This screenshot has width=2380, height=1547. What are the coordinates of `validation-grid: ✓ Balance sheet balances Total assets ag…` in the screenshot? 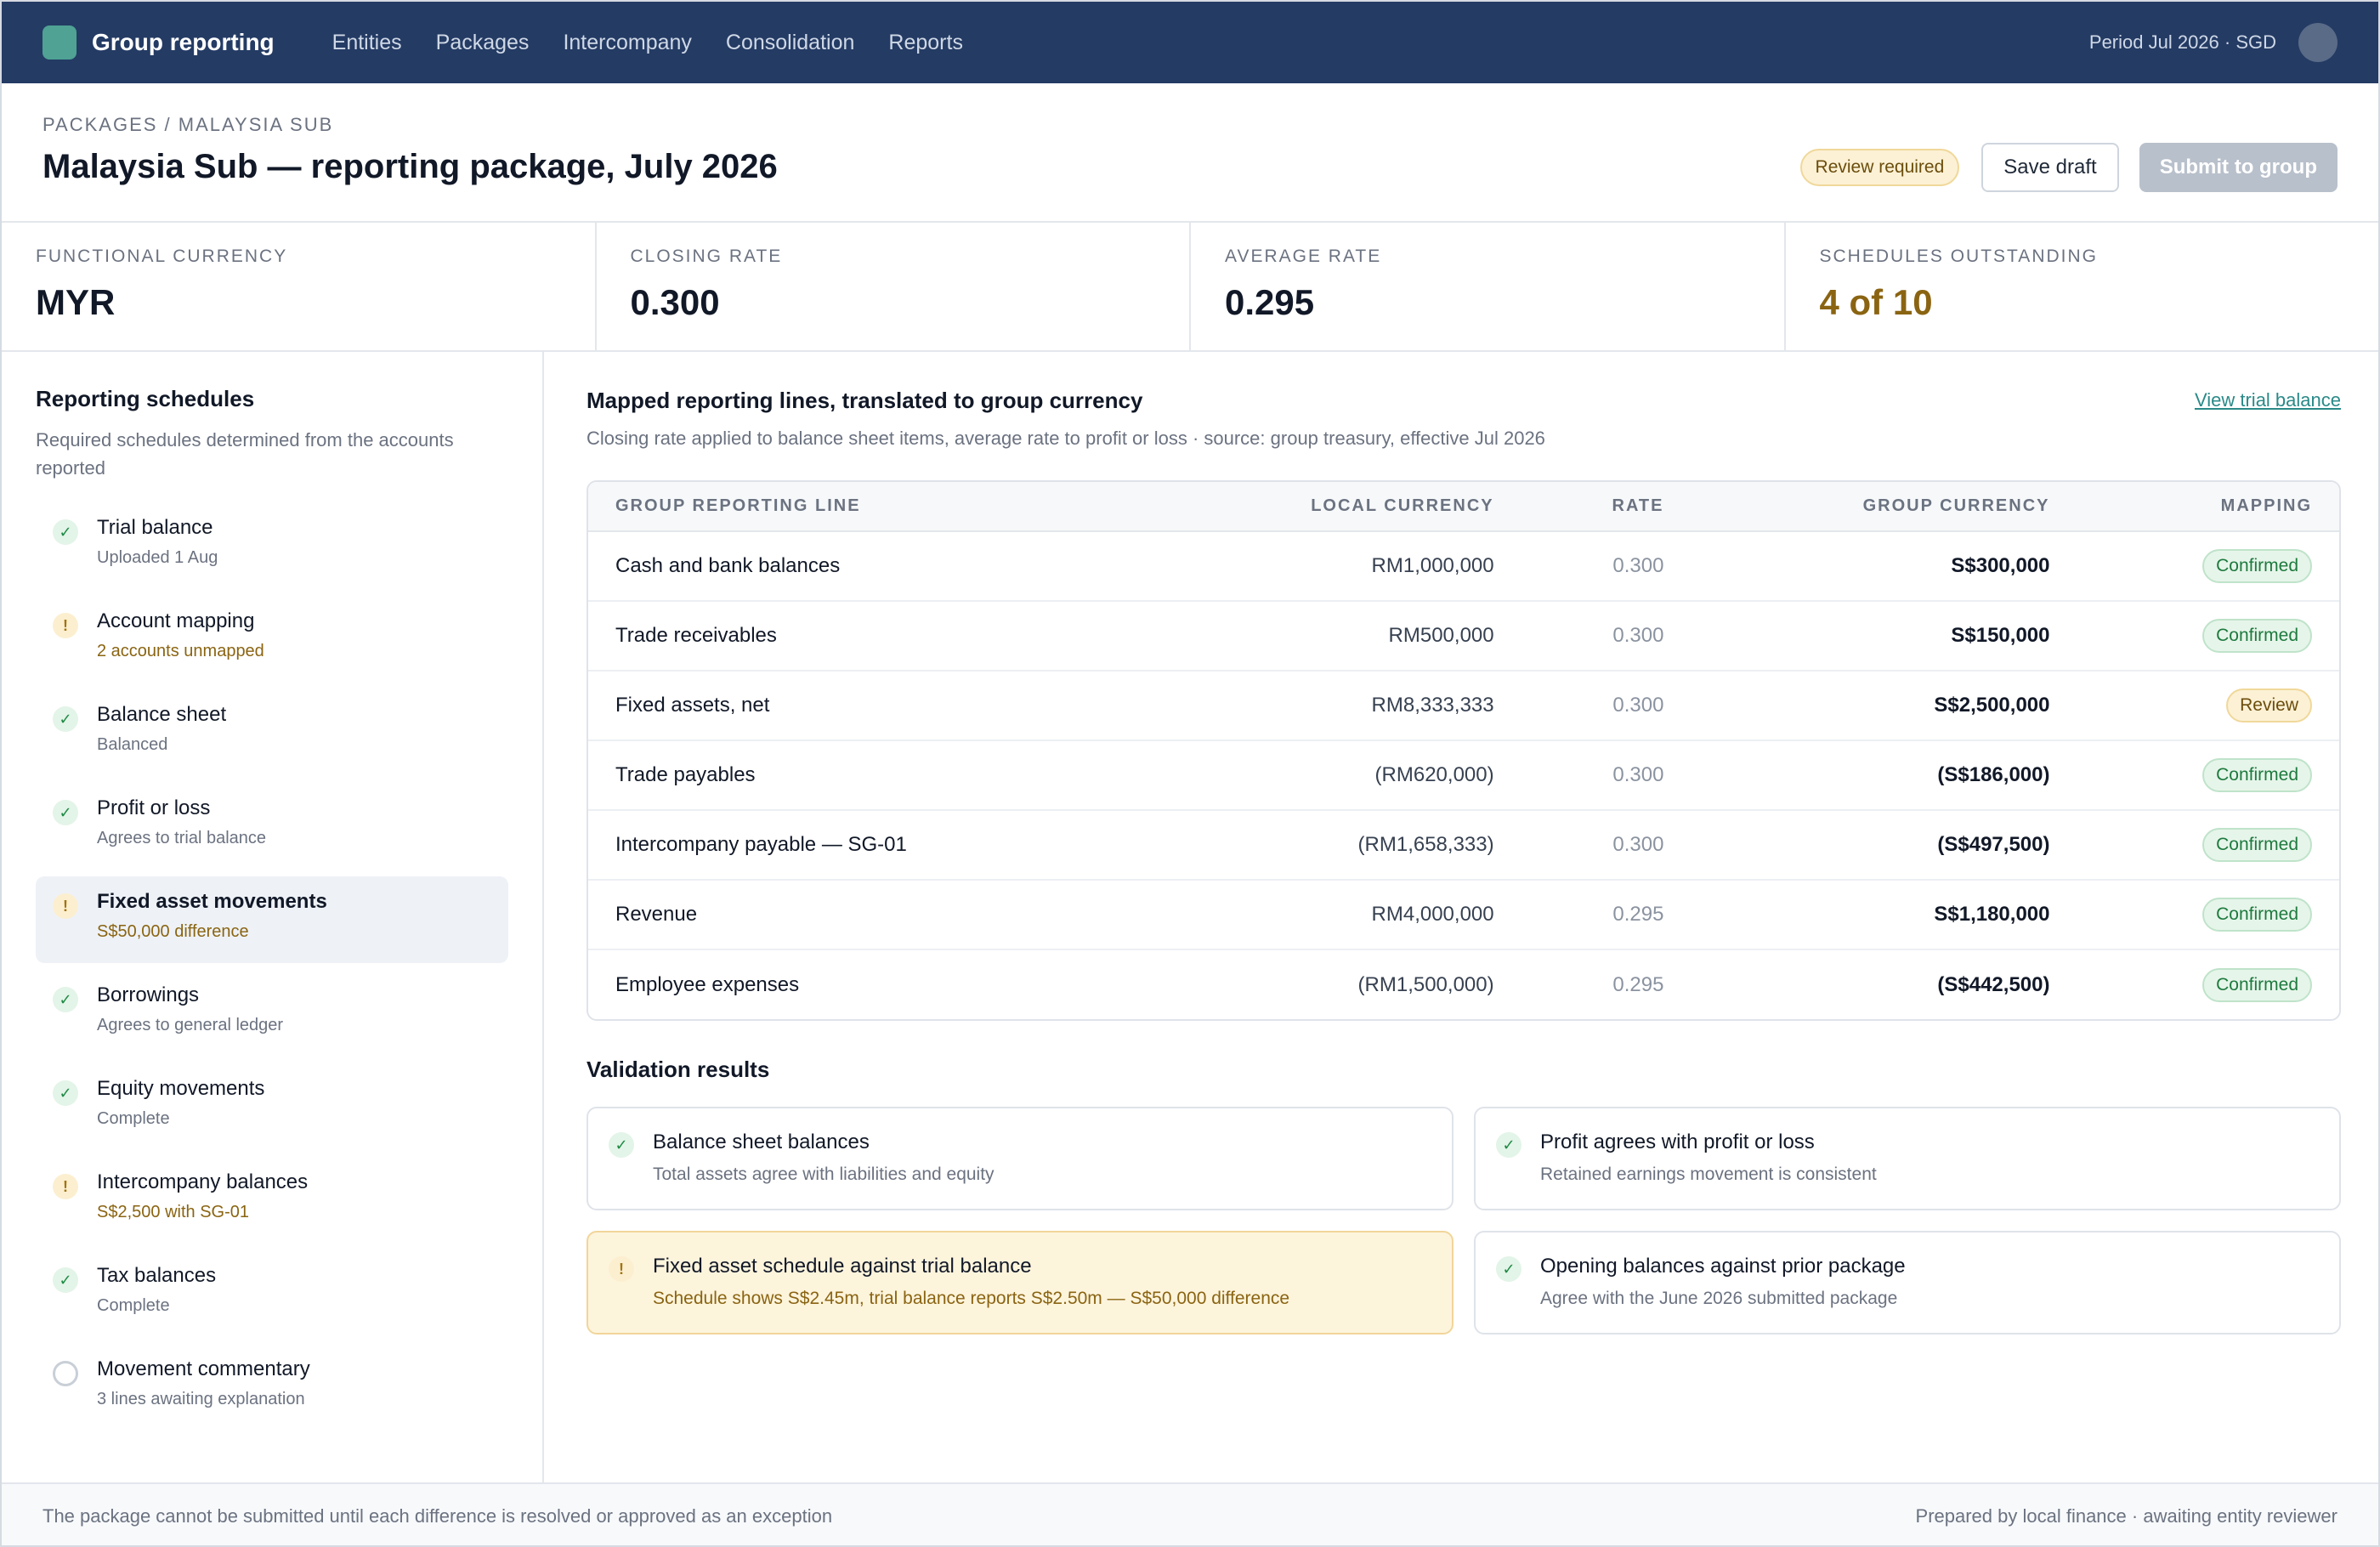 It's located at (1463, 1220).